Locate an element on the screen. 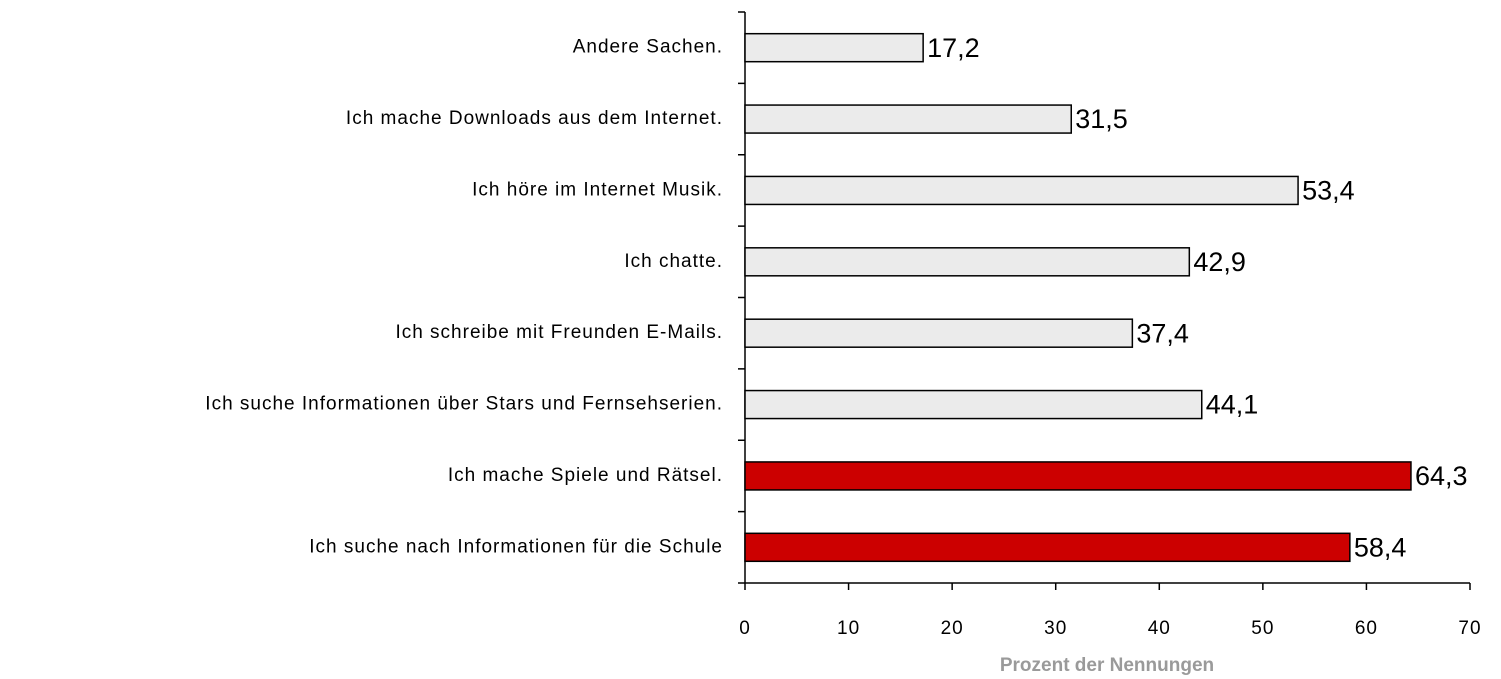 This screenshot has height=679, width=1501. x-axis-title: Prozent der Nennungen is located at coordinates (1107, 665).